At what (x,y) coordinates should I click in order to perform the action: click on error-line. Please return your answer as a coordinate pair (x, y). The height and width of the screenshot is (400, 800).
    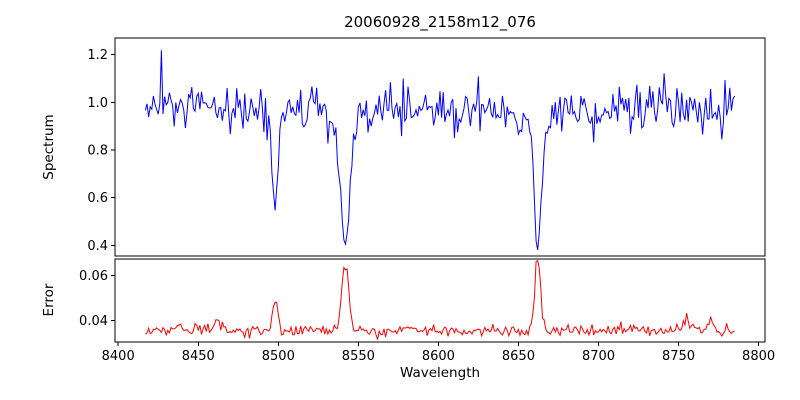
    Looking at the image, I should click on (440, 299).